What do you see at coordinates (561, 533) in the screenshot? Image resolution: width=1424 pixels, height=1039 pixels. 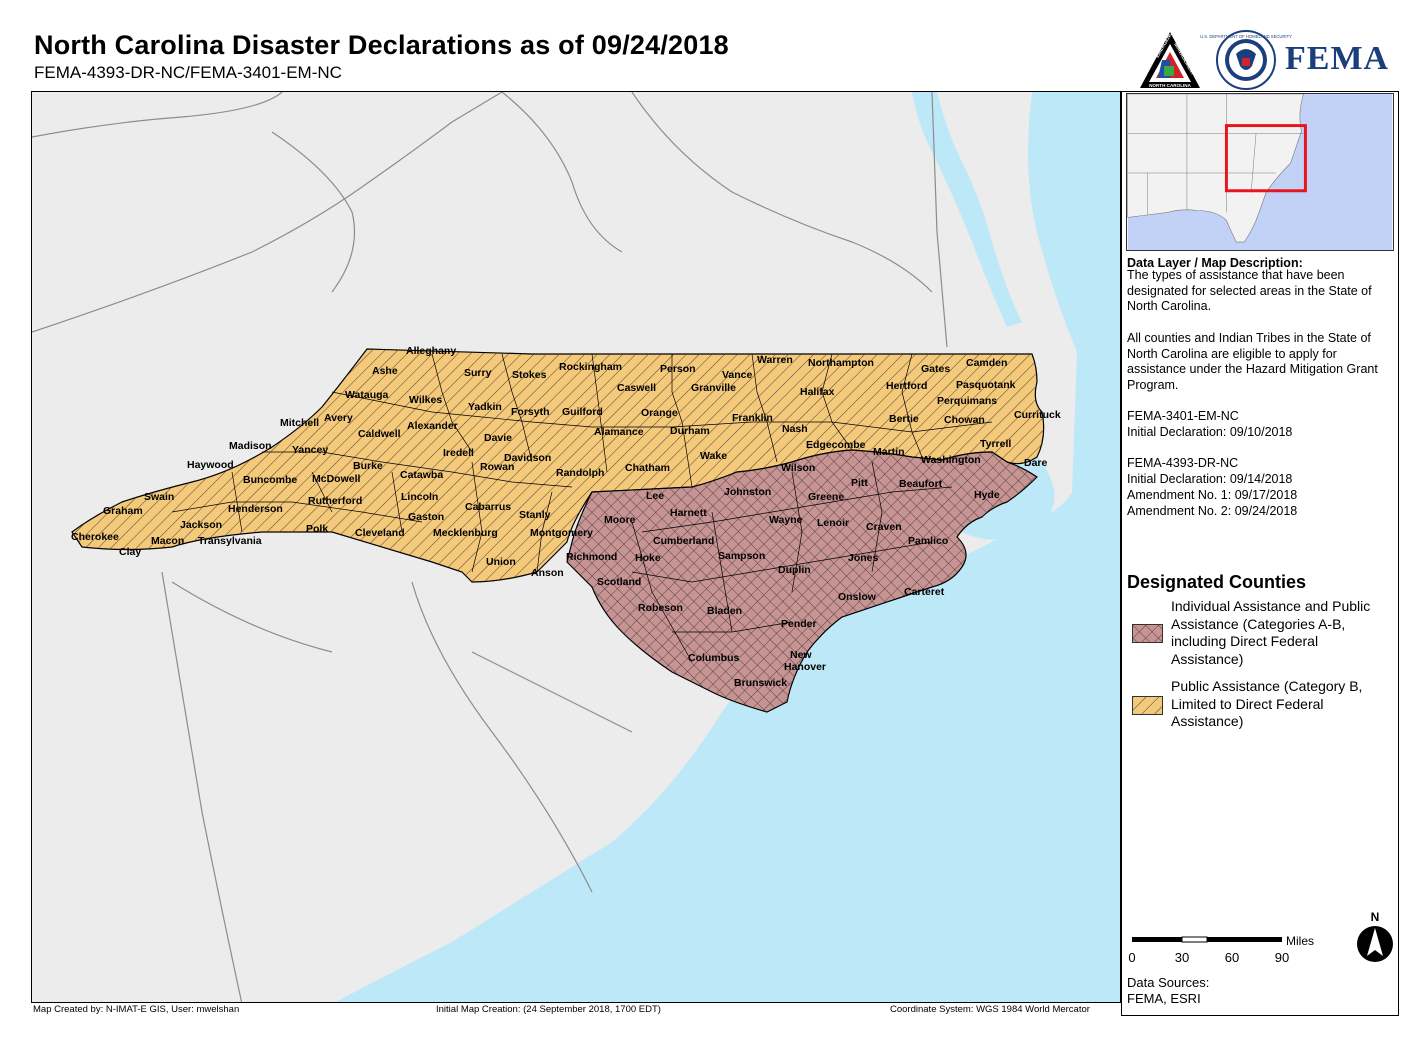 I see `county-label: Montgomery` at bounding box center [561, 533].